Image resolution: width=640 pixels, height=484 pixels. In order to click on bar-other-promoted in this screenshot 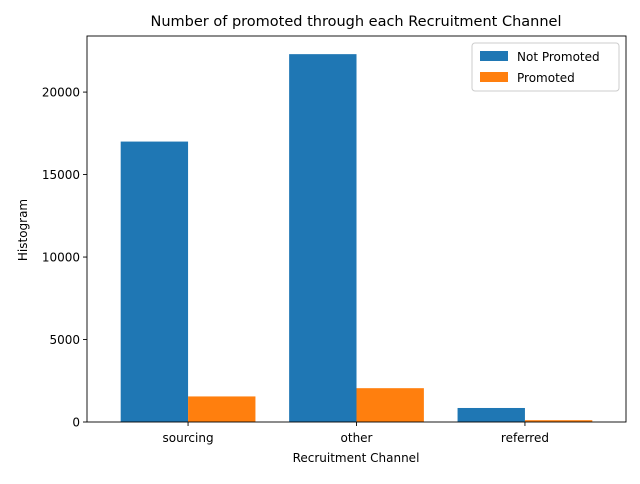, I will do `click(390, 405)`.